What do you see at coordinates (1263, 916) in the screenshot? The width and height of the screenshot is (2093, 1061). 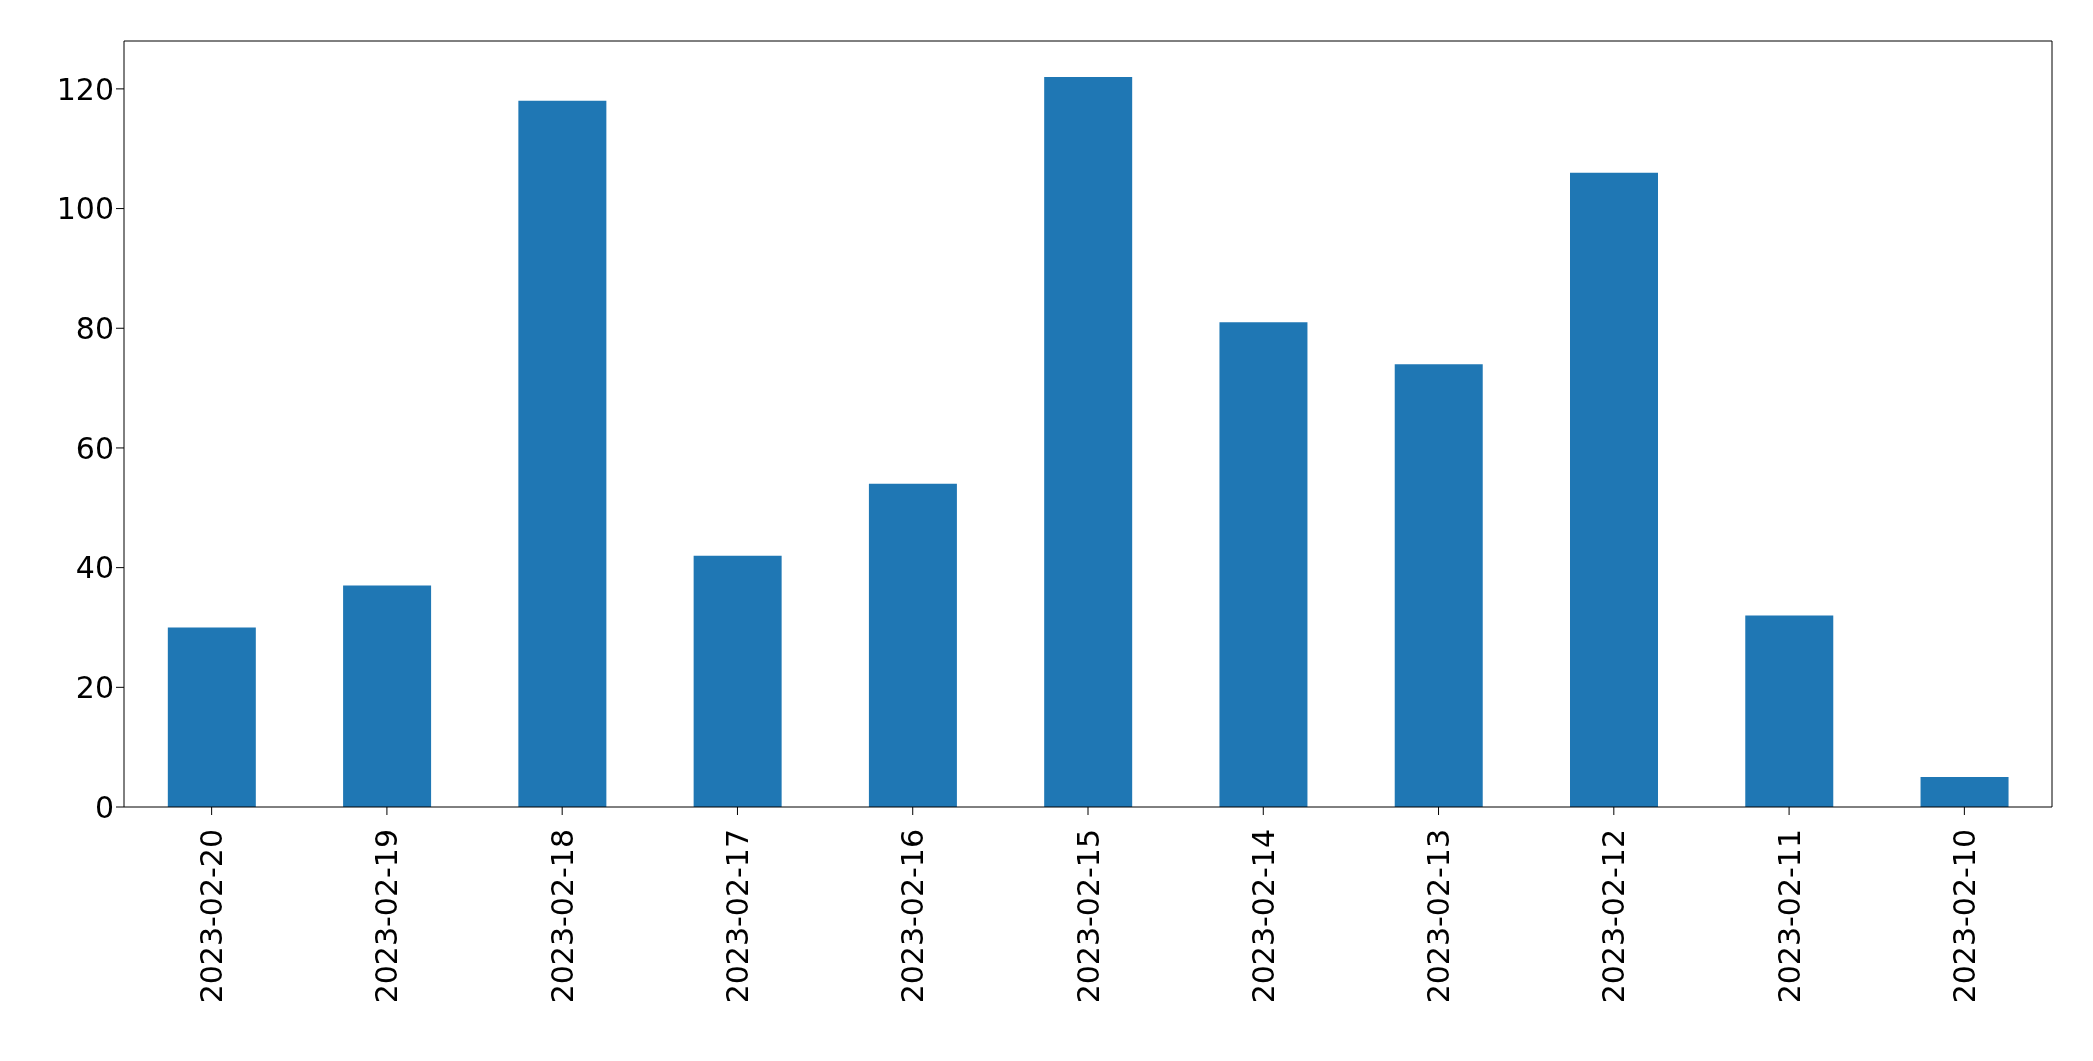 I see `x-tick-label: 2023-02-14` at bounding box center [1263, 916].